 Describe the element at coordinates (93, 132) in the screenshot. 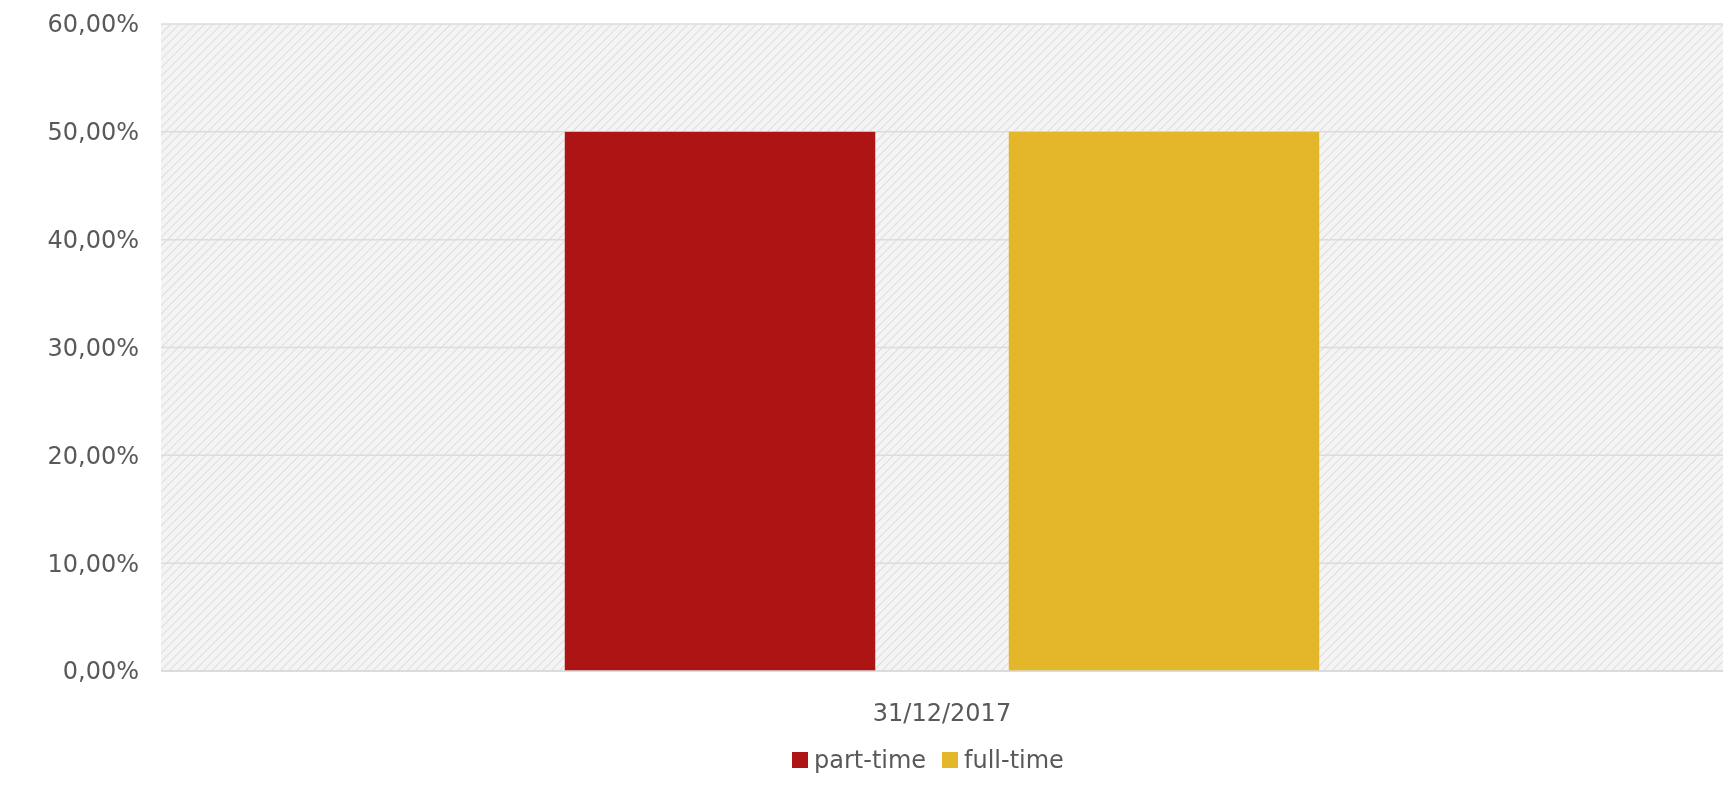

I see `y-tick-label: 50,00%` at that location.